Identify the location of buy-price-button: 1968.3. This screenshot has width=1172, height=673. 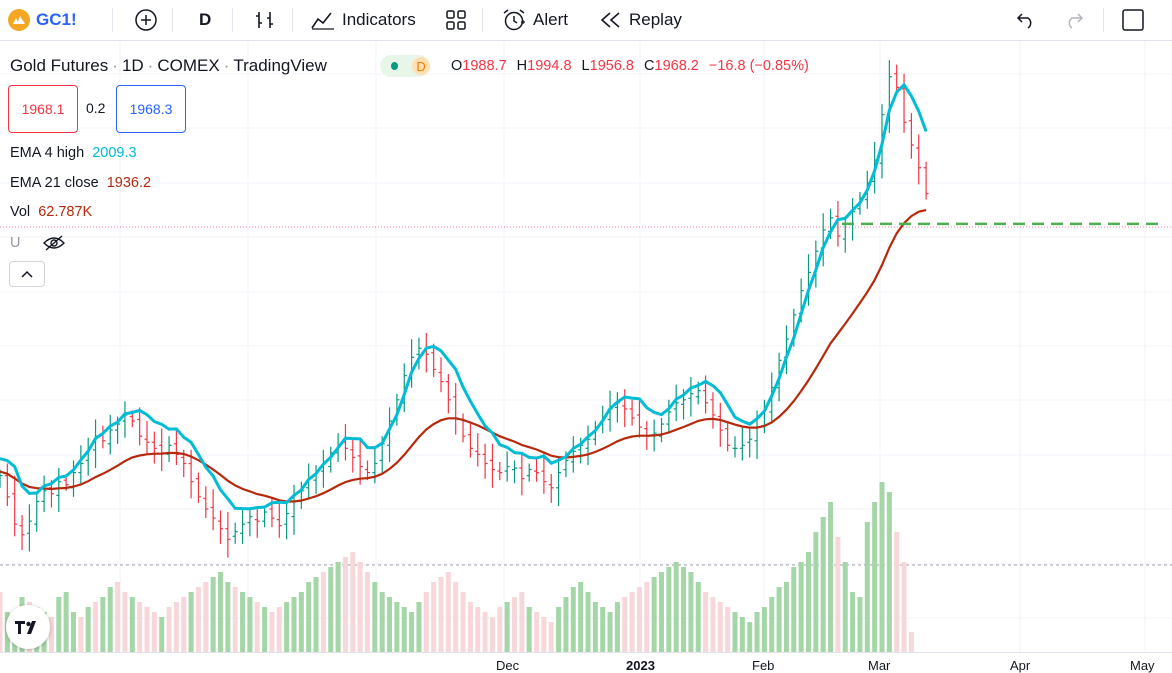
(151, 109).